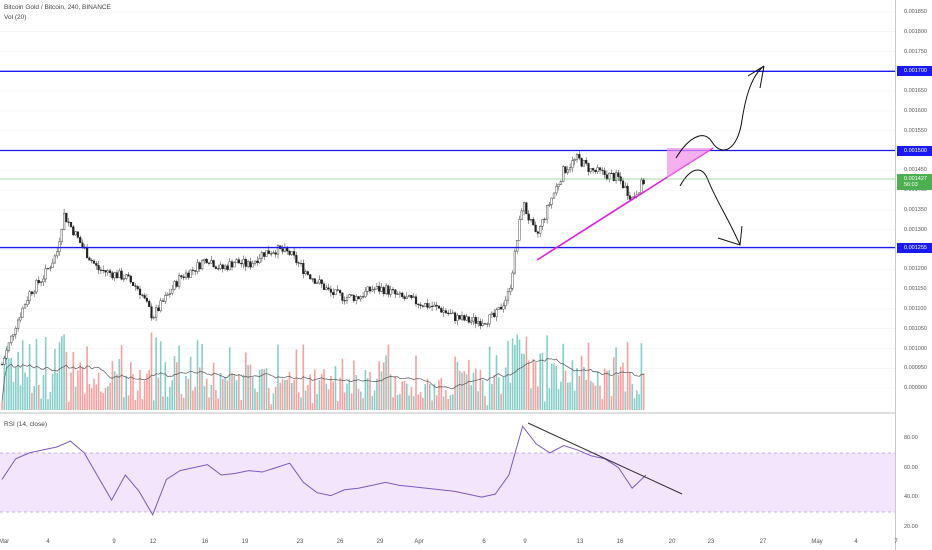 The width and height of the screenshot is (932, 550). What do you see at coordinates (914, 150) in the screenshot?
I see `price-tag: 0.001500` at bounding box center [914, 150].